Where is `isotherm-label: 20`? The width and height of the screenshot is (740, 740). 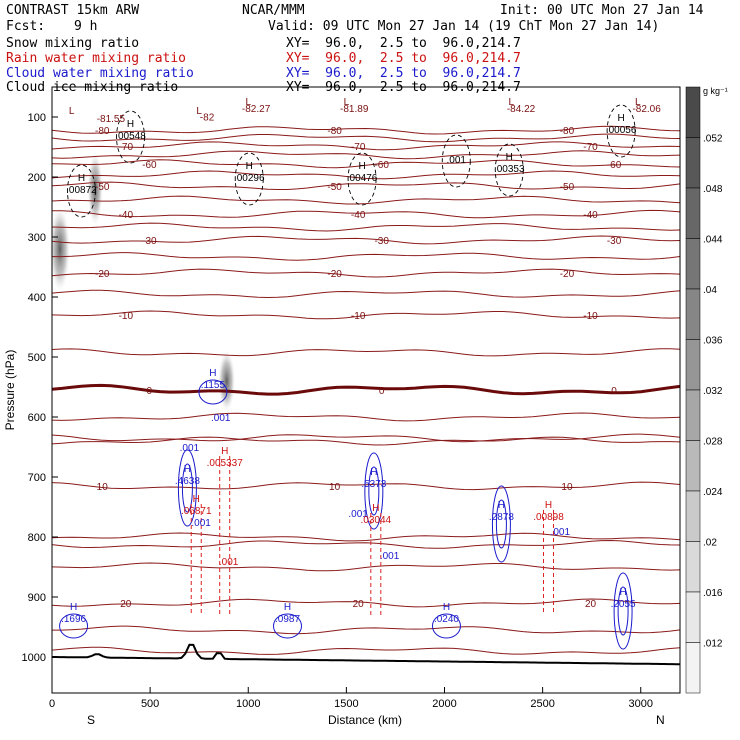 isotherm-label: 20 is located at coordinates (126, 604).